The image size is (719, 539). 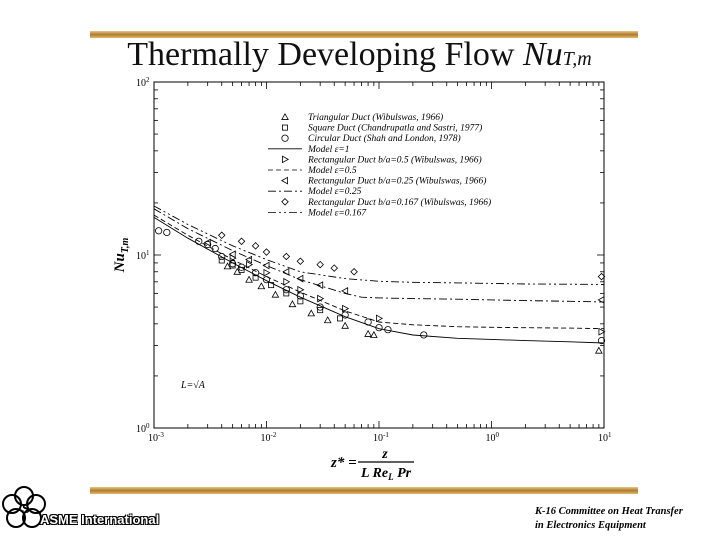 What do you see at coordinates (100, 519) in the screenshot?
I see `org-name: ASME International` at bounding box center [100, 519].